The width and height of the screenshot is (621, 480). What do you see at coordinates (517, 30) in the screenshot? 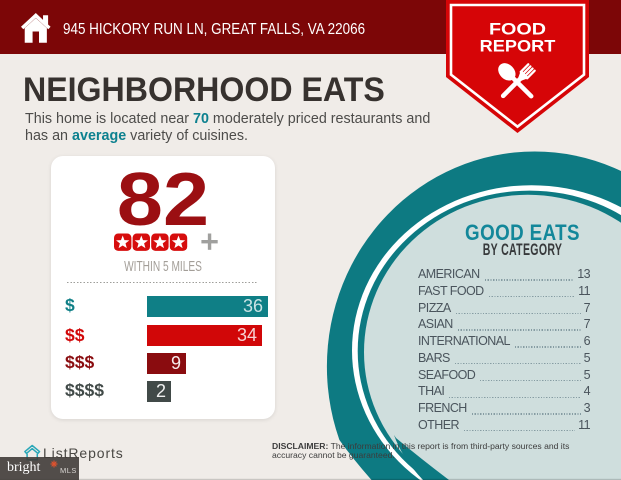
I see `svg-text: FOOD` at bounding box center [517, 30].